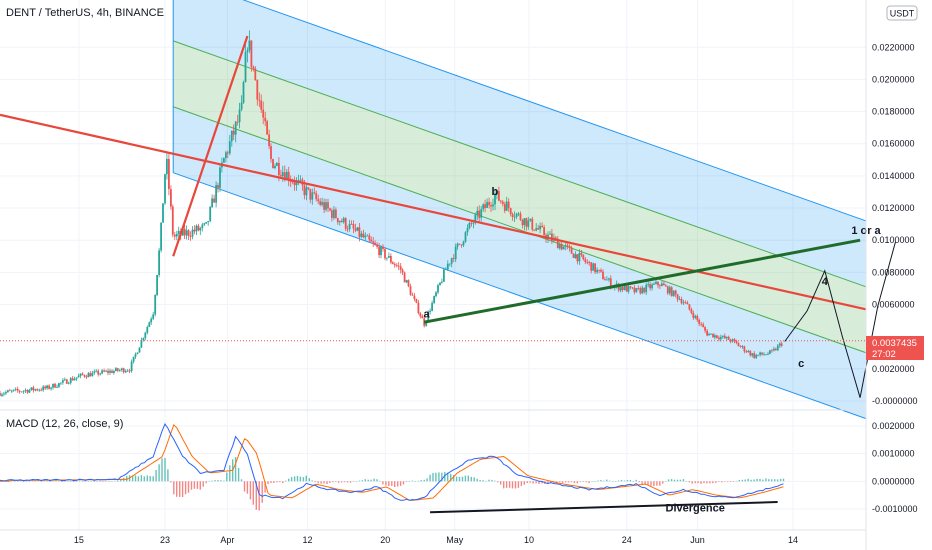  Describe the element at coordinates (893, 272) in the screenshot. I see `price-tick-label: 0.0080000` at that location.